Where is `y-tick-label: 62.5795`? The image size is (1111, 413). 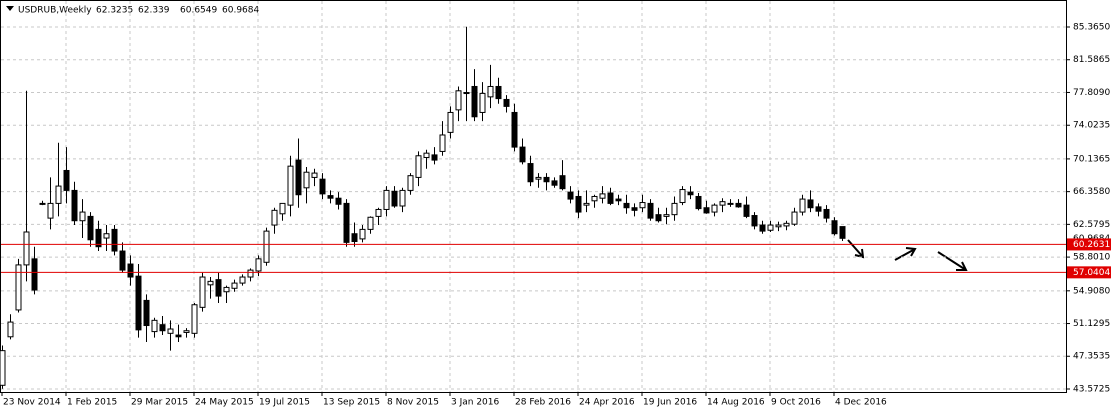
y-tick-label: 62.5795 is located at coordinates (1091, 225).